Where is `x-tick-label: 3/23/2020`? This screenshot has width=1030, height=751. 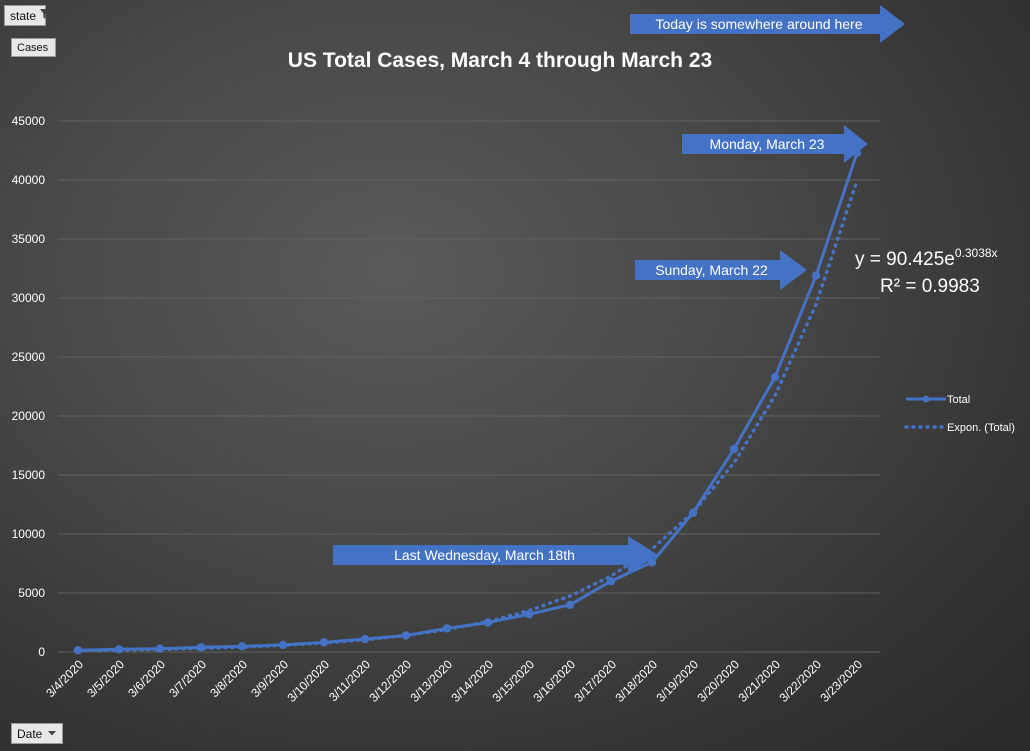 x-tick-label: 3/23/2020 is located at coordinates (841, 681).